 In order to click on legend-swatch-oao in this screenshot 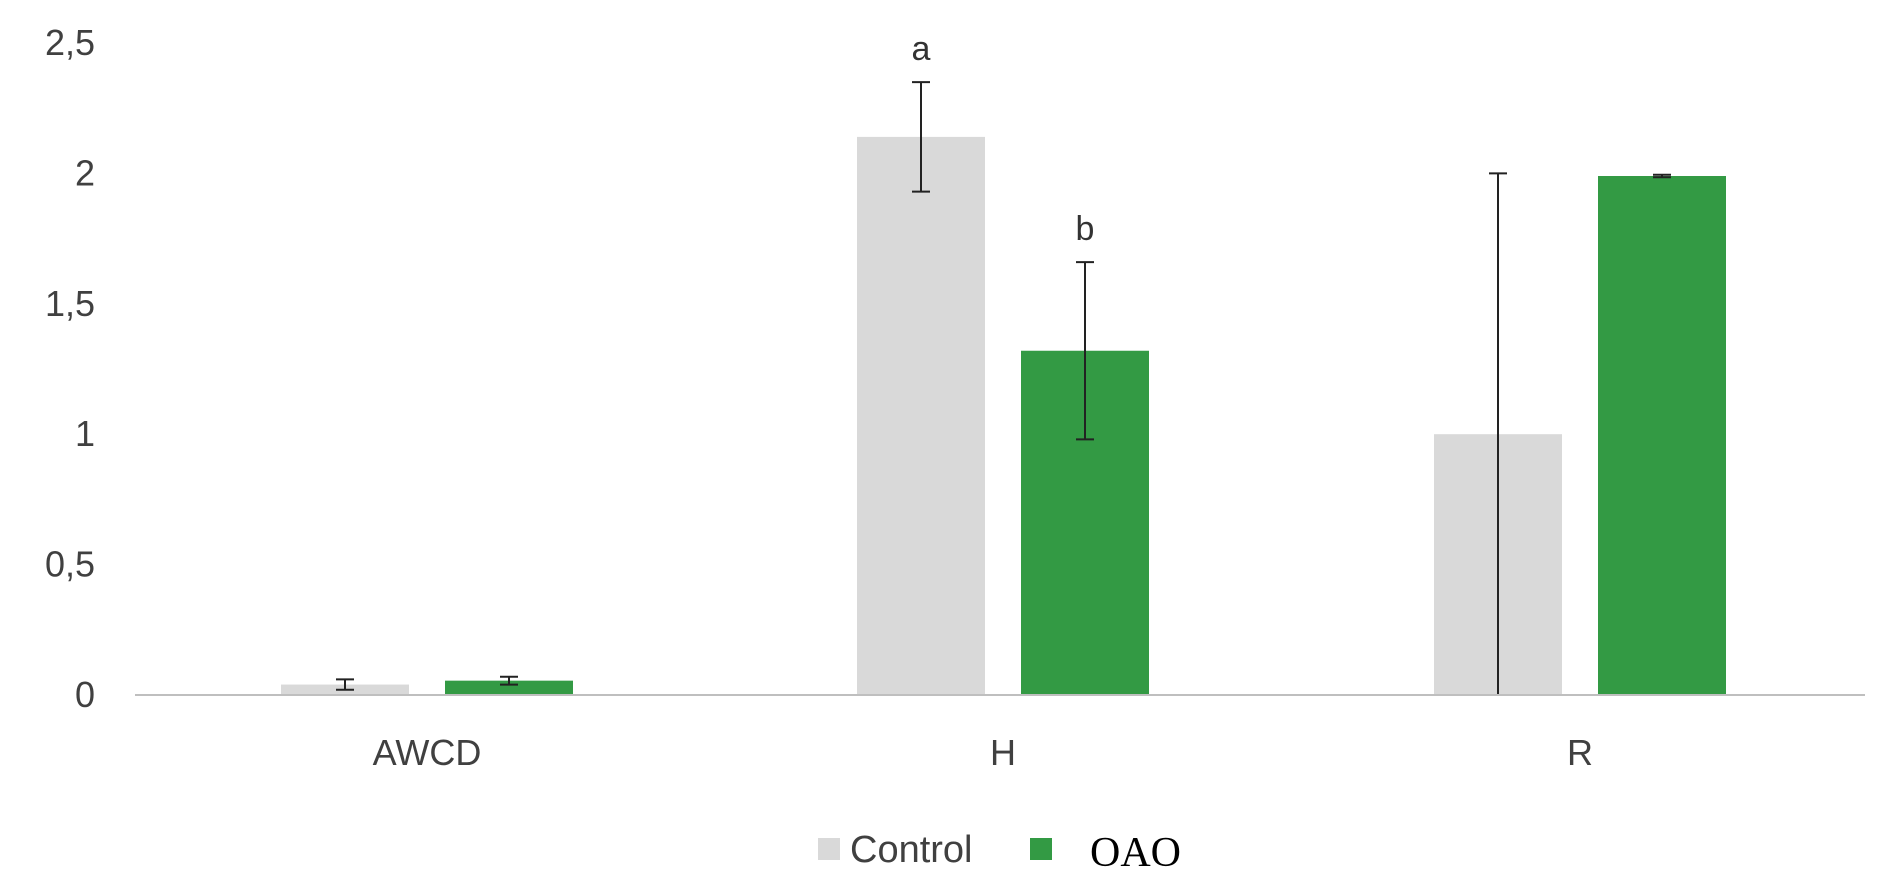, I will do `click(1041, 849)`.